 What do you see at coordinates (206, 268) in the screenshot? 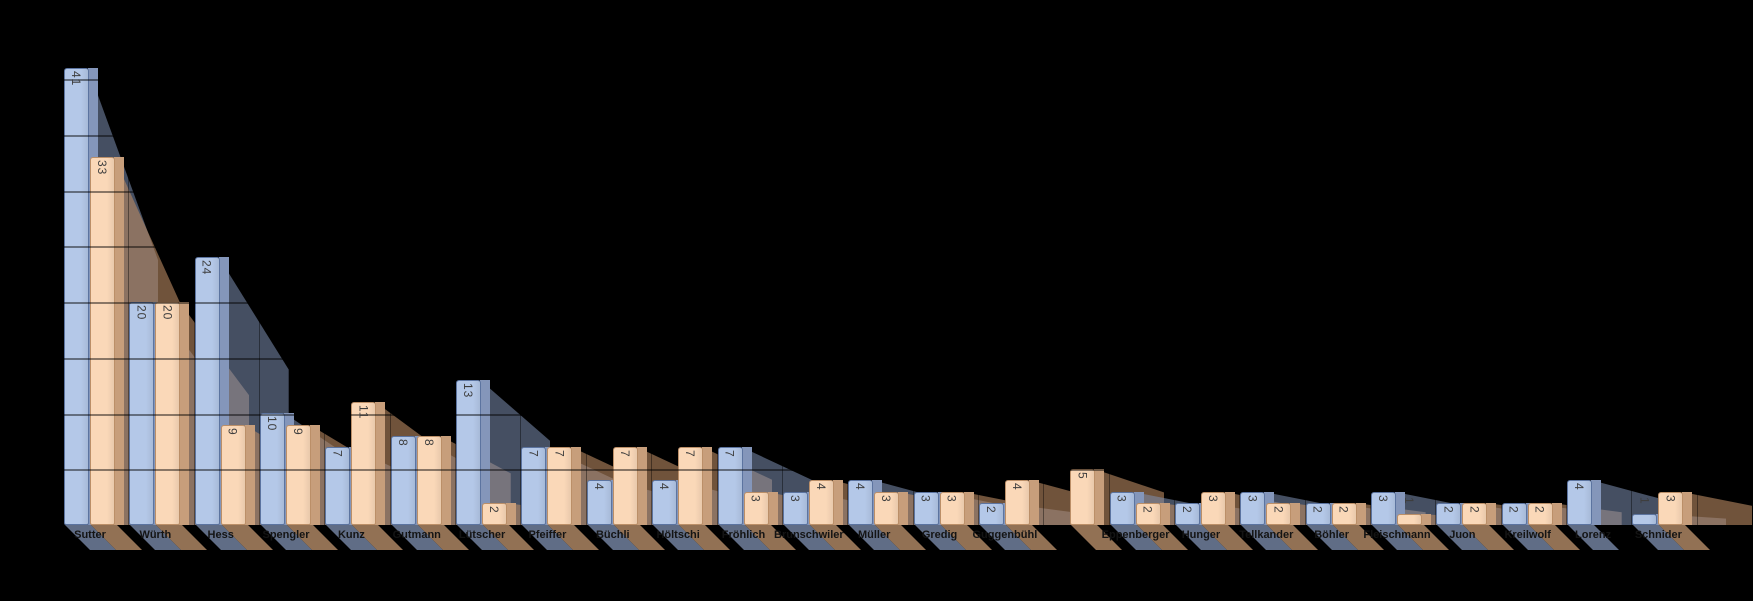
I see `bar-value-label: 24` at bounding box center [206, 268].